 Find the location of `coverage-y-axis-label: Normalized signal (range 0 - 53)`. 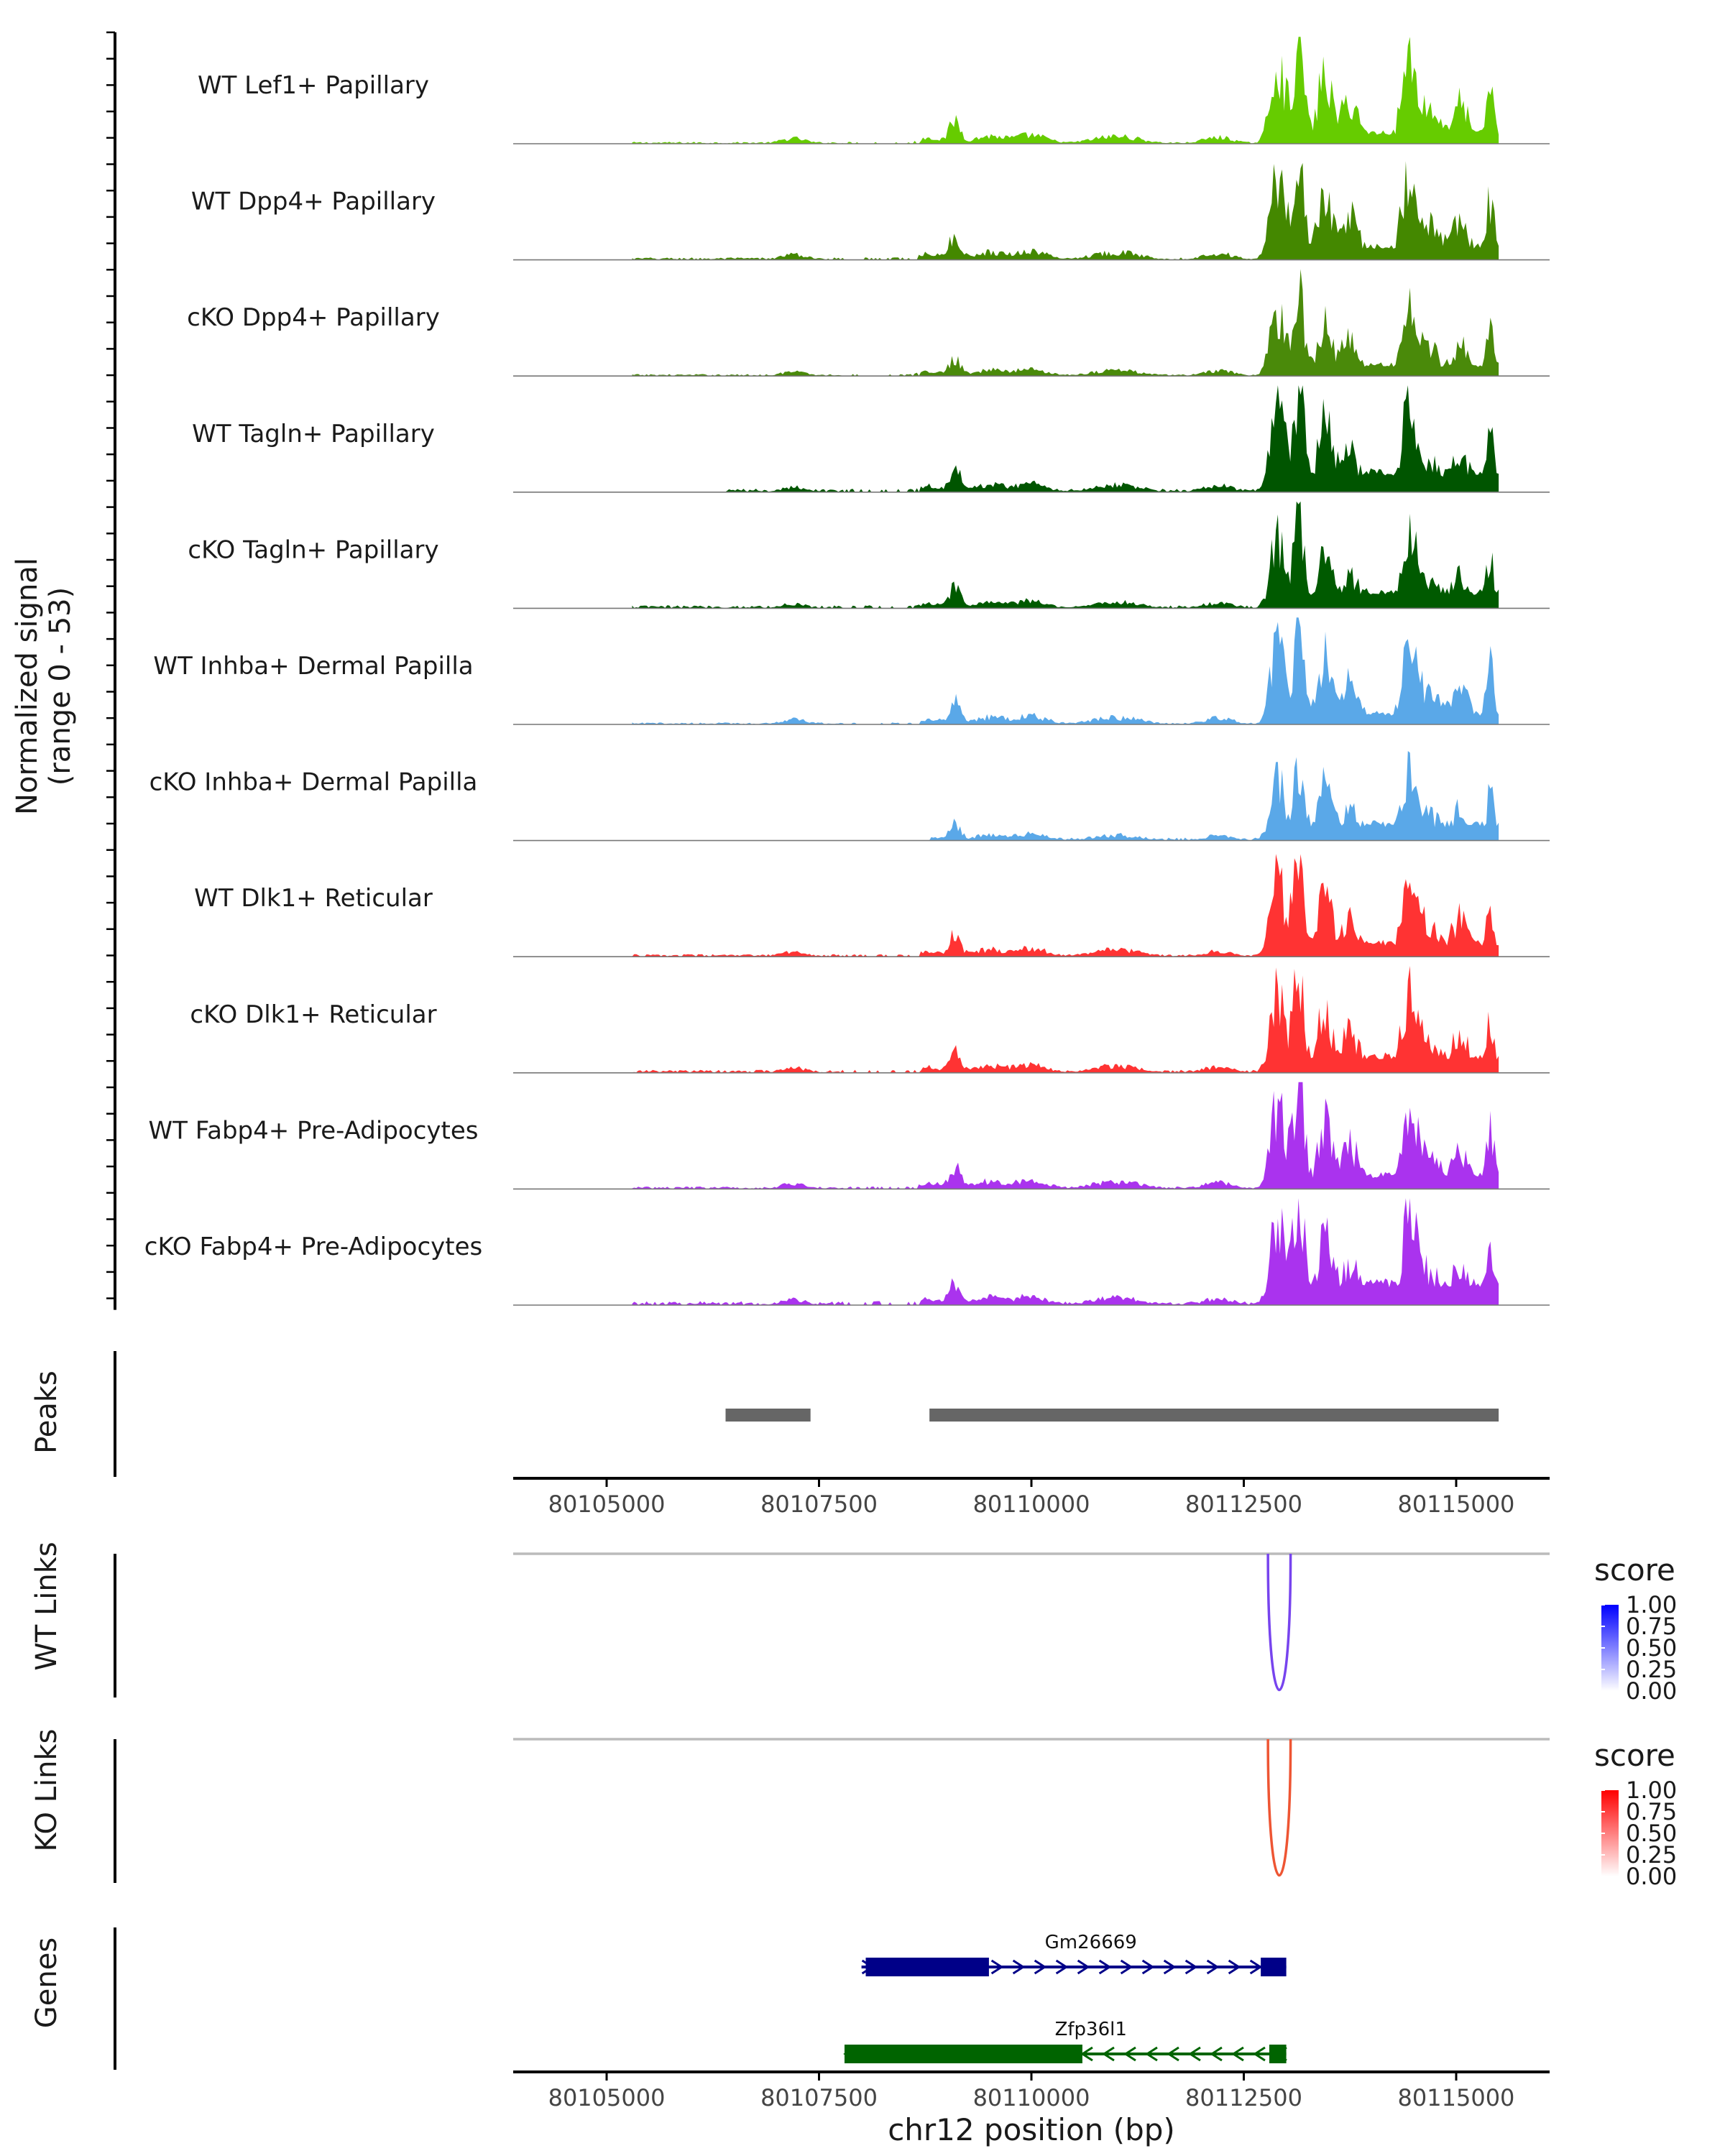

coverage-y-axis-label: Normalized signal (range 0 - 53) is located at coordinates (50, 686).